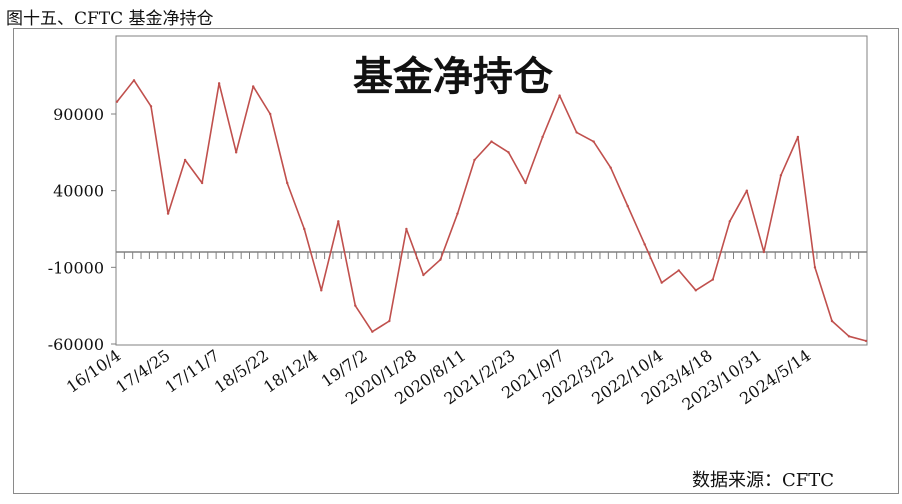 The height and width of the screenshot is (504, 902). I want to click on figure-caption: 图十五、CFTC 基金净持仓, so click(110, 19).